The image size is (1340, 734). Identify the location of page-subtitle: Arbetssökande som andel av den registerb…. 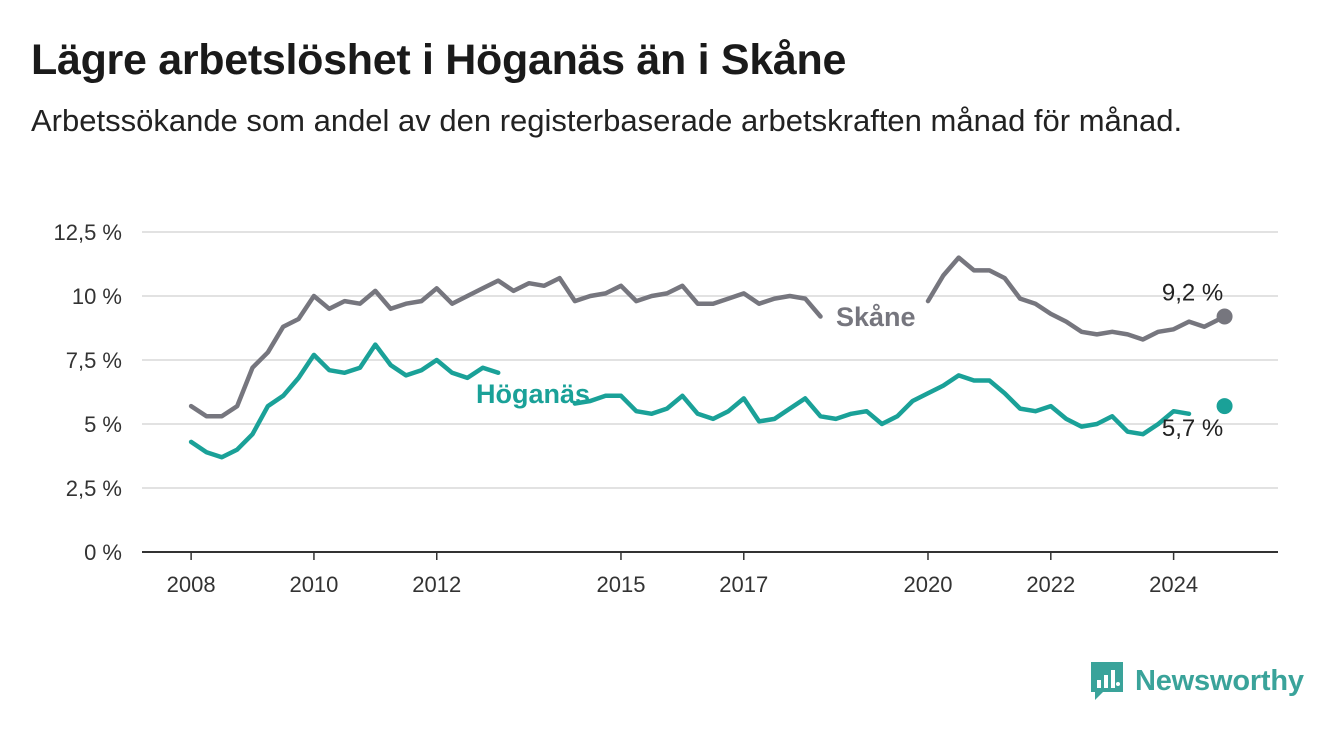
(607, 120).